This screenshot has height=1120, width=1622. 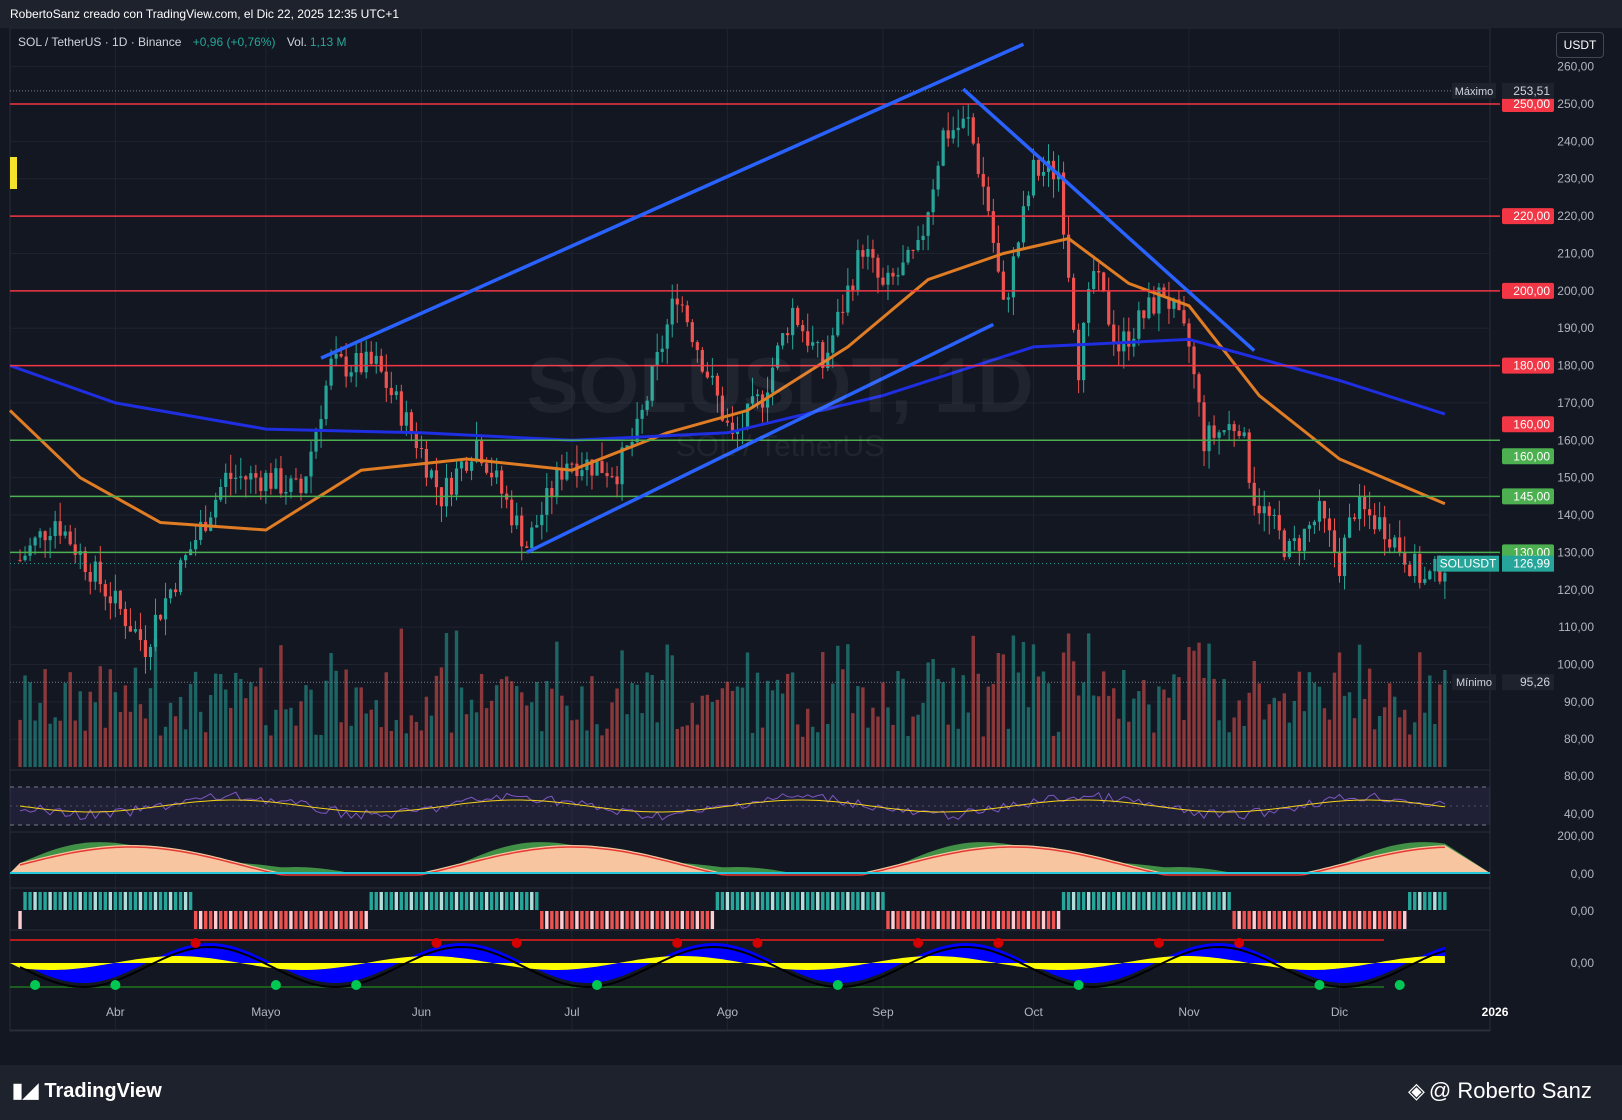 I want to click on symbol-title: SOL / TetherUS · 1D · Binance, so click(x=100, y=42).